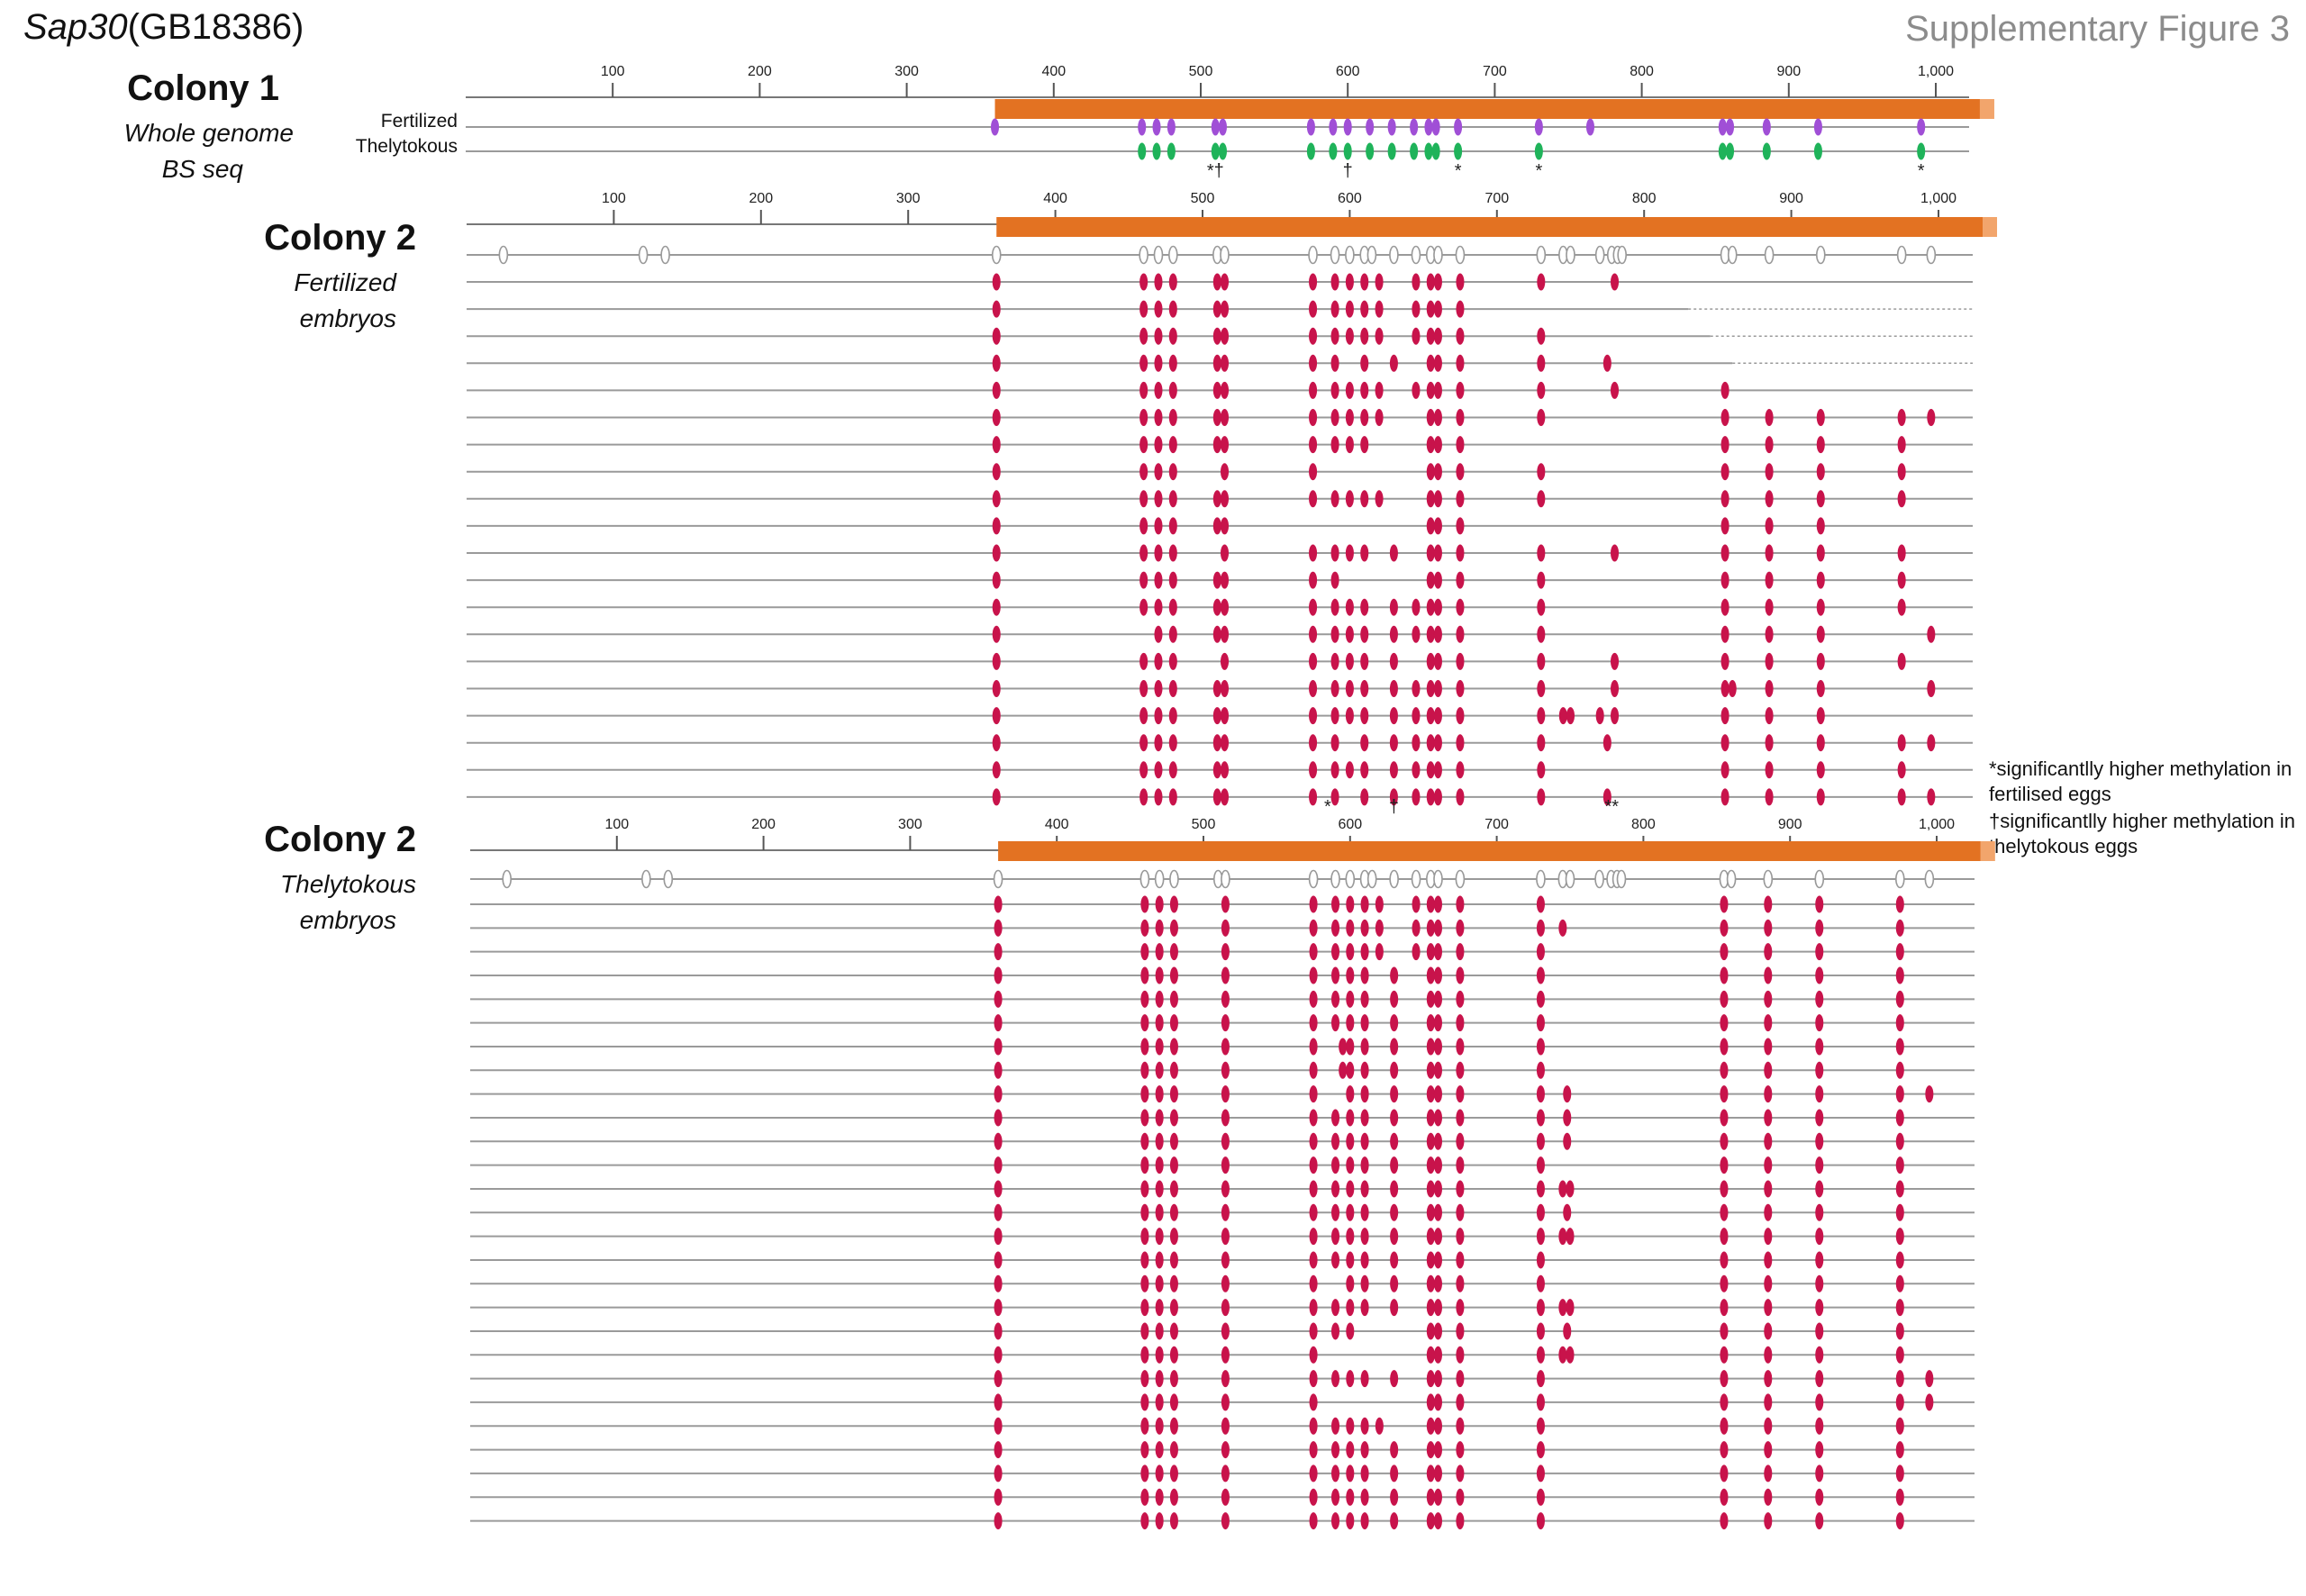 The width and height of the screenshot is (2306, 1596). Describe the element at coordinates (1790, 824) in the screenshot. I see `colony2-thelytokous-tick-label: 900` at that location.